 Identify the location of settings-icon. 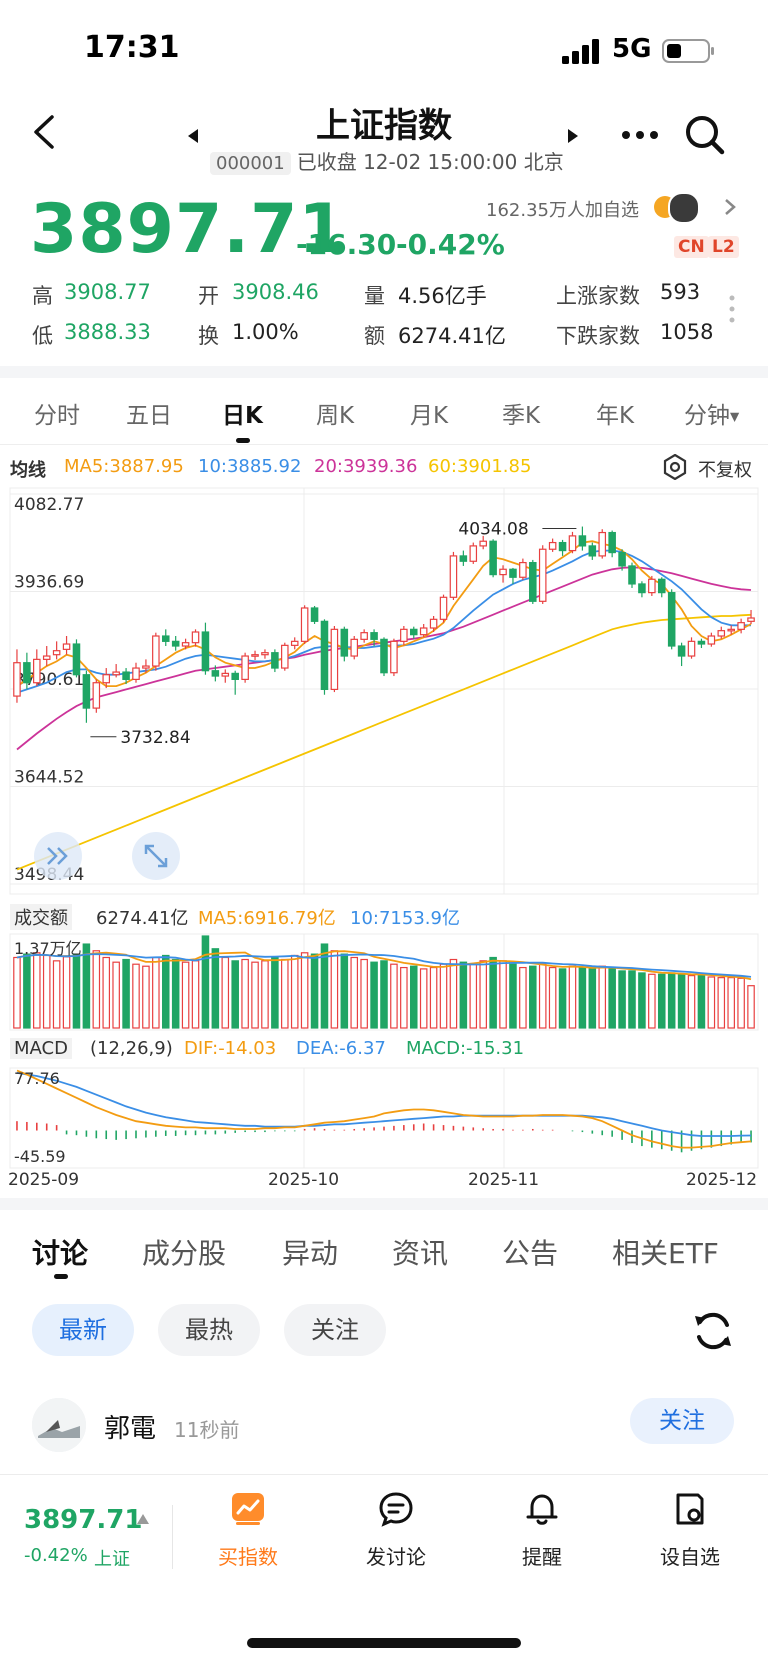
(675, 467).